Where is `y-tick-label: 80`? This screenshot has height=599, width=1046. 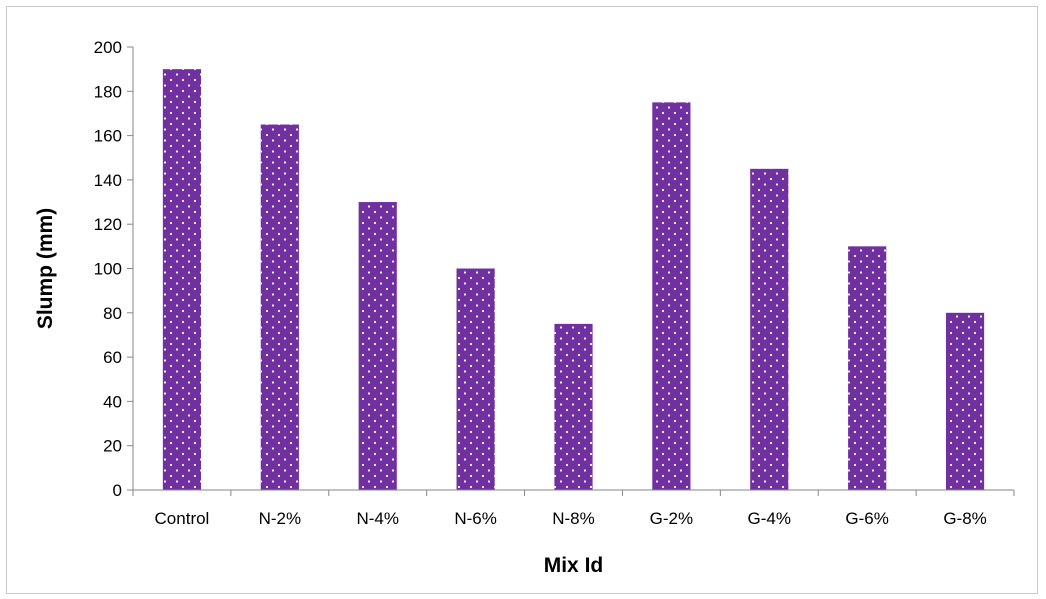 y-tick-label: 80 is located at coordinates (112, 313).